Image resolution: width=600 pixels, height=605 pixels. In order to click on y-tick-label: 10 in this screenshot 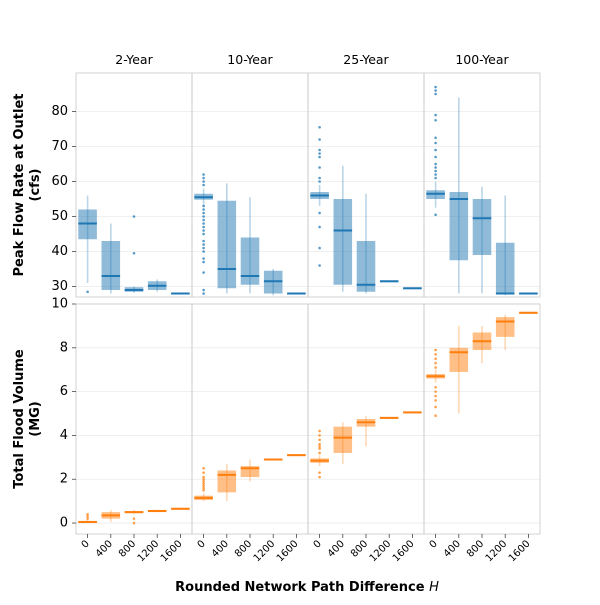, I will do `click(59, 304)`.